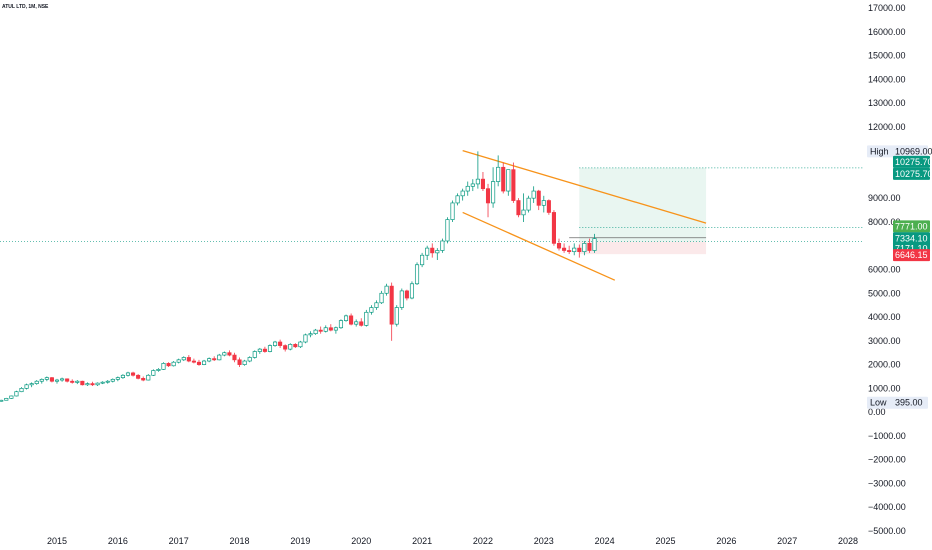 The width and height of the screenshot is (932, 550). Describe the element at coordinates (665, 541) in the screenshot. I see `x-tick-label: 2025` at that location.